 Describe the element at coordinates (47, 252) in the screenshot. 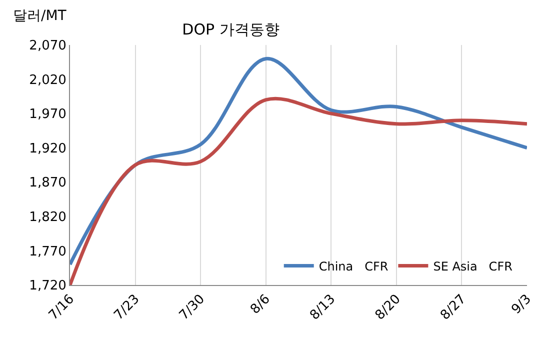

I see `y-tick-label: 1,770` at that location.